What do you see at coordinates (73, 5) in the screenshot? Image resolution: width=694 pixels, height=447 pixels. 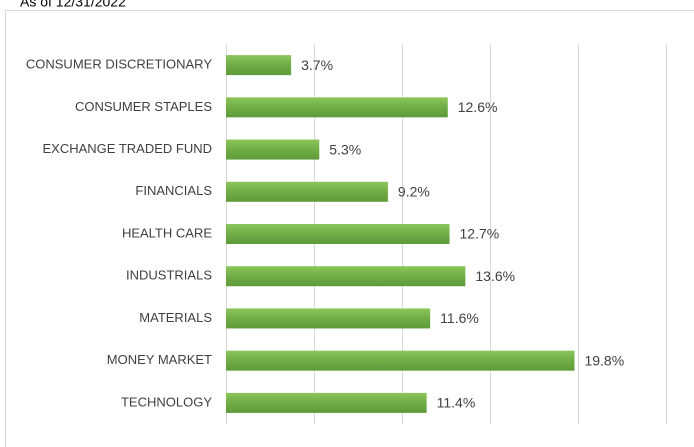 I see `chart-subtitle: As of 12/31/2022` at bounding box center [73, 5].